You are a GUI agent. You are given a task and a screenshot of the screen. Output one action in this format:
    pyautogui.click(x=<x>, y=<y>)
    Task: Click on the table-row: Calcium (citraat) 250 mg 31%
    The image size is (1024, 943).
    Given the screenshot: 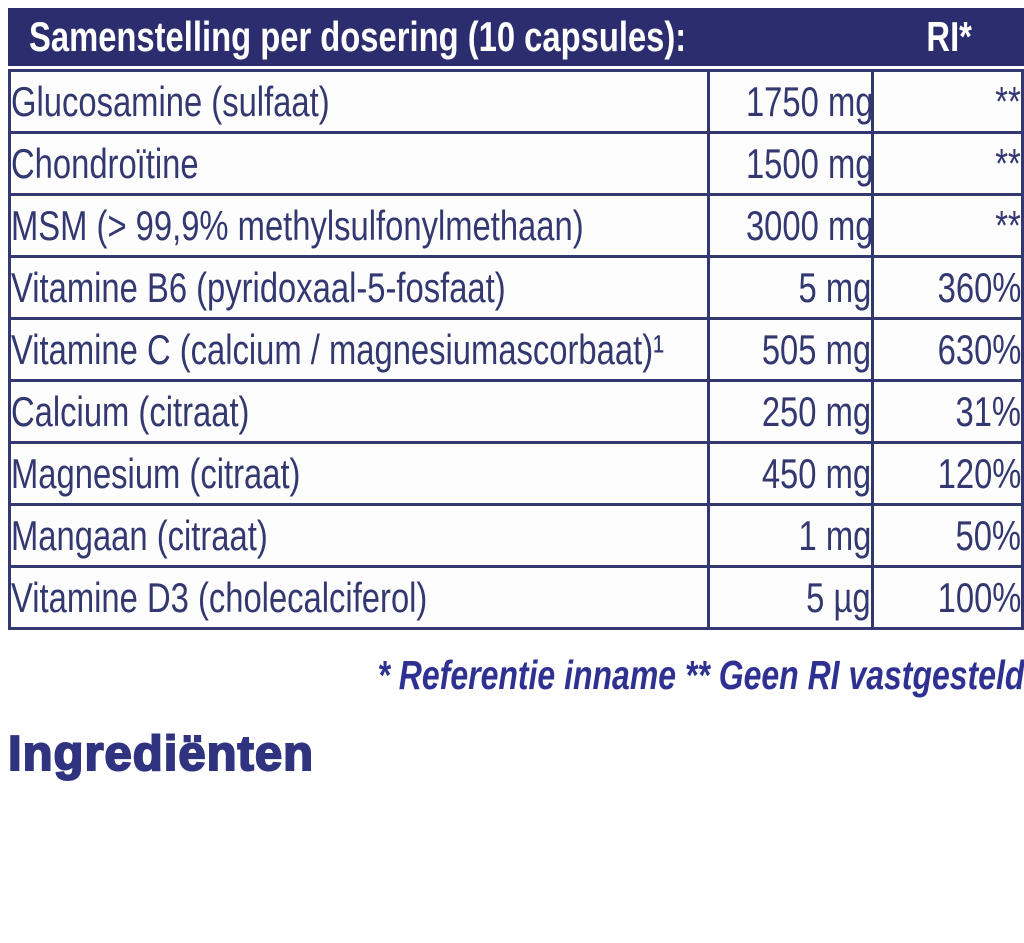 What is the action you would take?
    pyautogui.click(x=516, y=411)
    